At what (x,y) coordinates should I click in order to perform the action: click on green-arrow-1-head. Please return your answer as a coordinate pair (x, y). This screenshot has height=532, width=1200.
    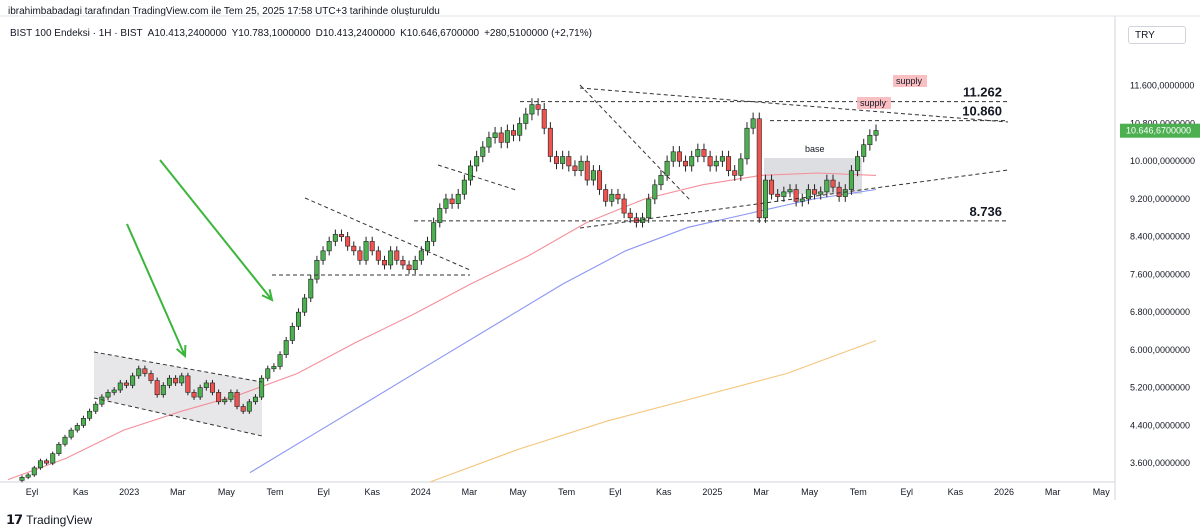
    Looking at the image, I should click on (181, 351).